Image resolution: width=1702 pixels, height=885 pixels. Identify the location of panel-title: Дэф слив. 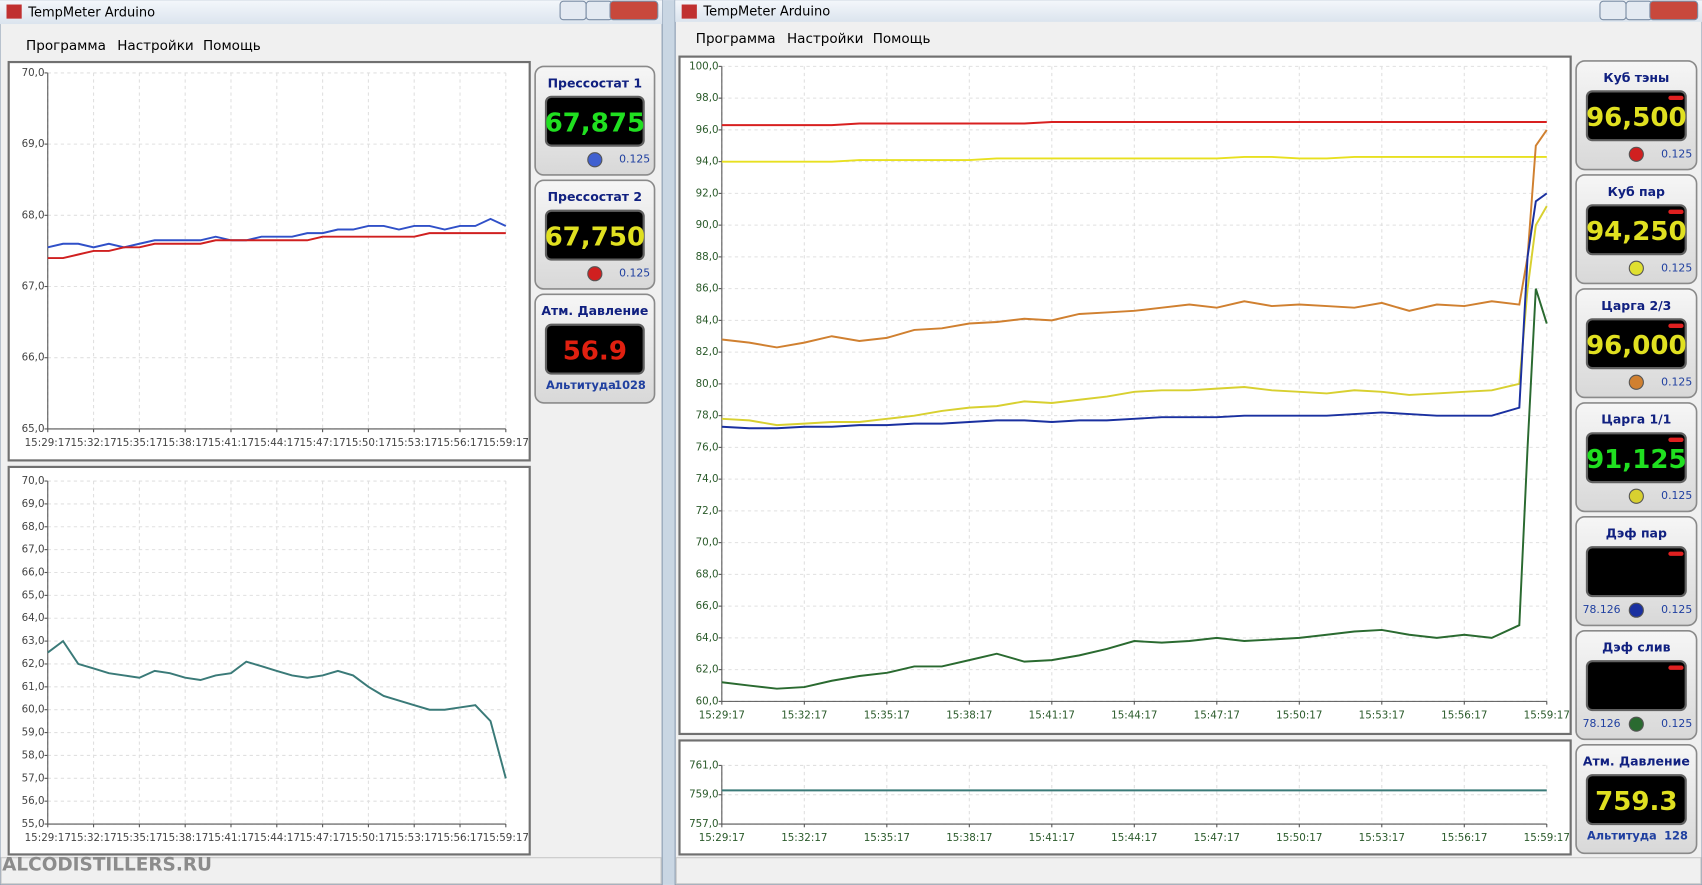
(1636, 647).